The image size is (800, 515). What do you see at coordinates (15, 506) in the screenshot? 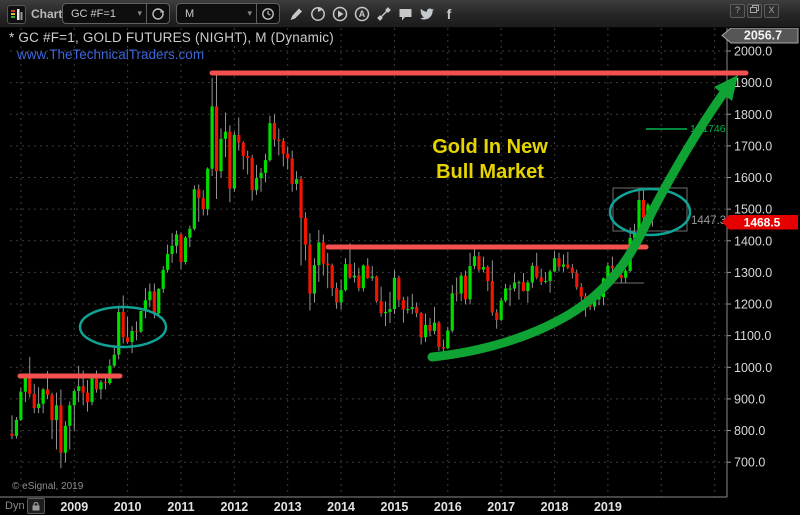
I see `dyn-mode-label: Dyn` at bounding box center [15, 506].